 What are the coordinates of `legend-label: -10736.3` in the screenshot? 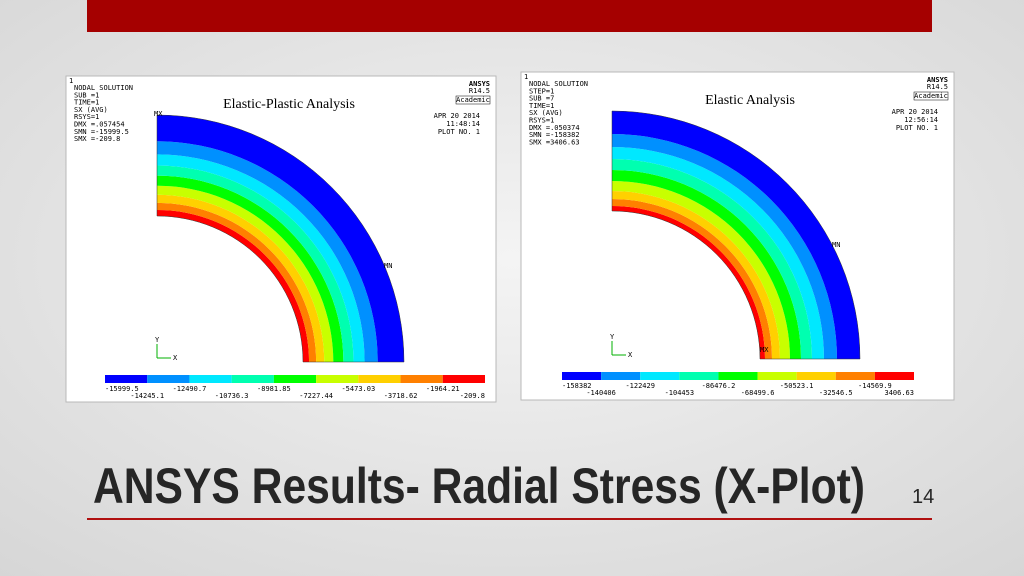 It's located at (232, 396).